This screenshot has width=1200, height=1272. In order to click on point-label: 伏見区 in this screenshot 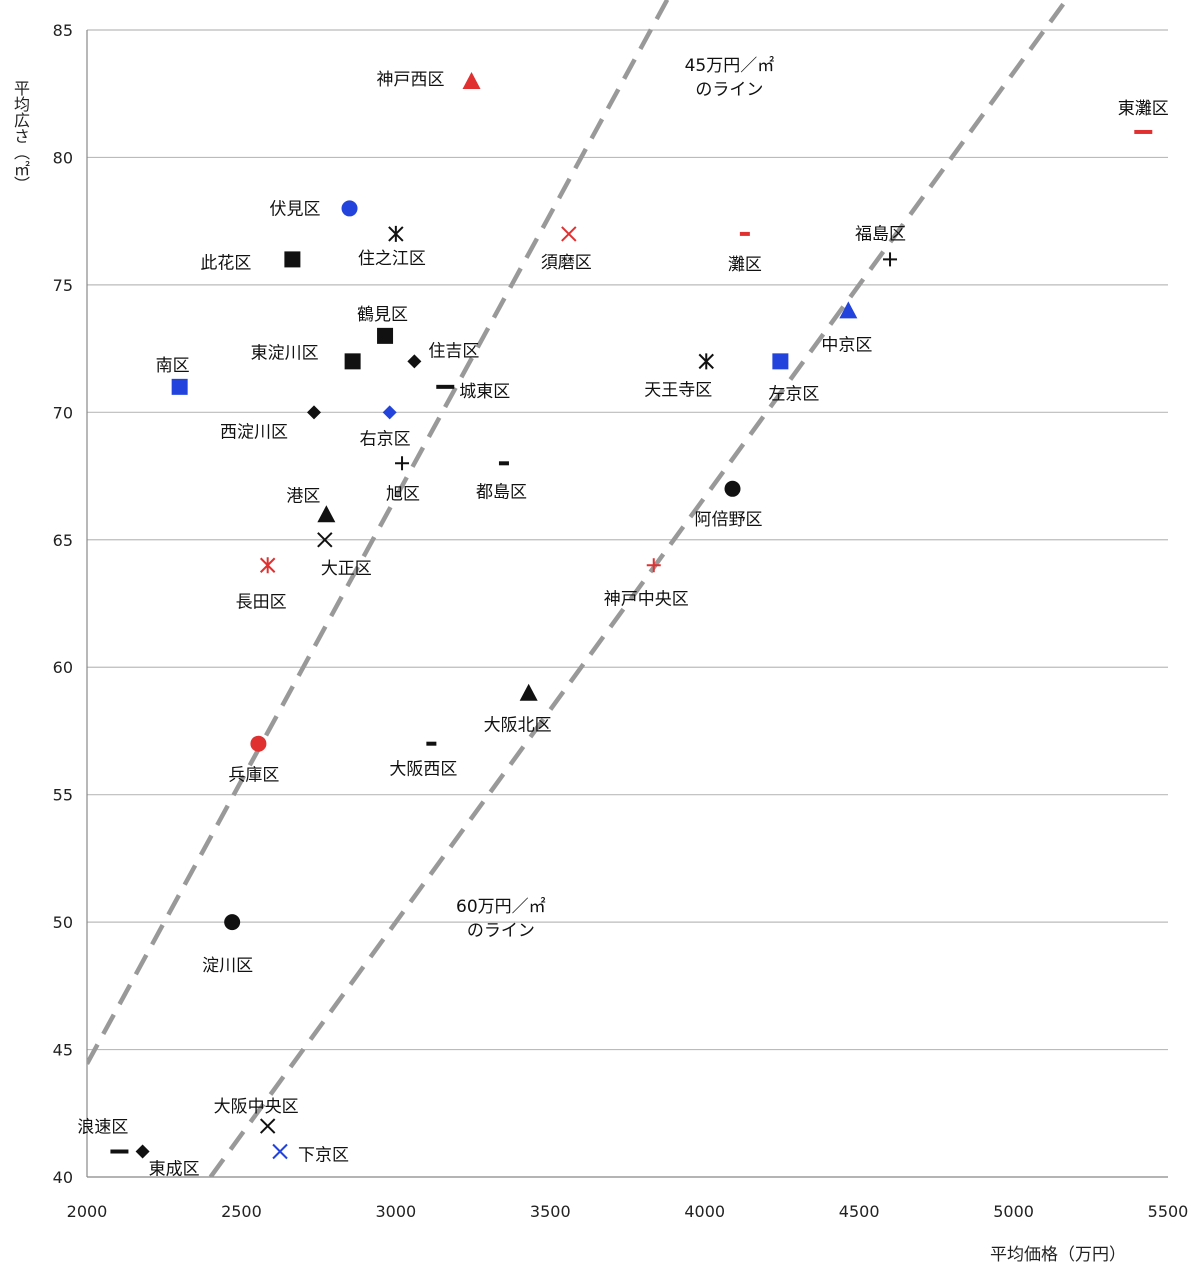, I will do `click(295, 209)`.